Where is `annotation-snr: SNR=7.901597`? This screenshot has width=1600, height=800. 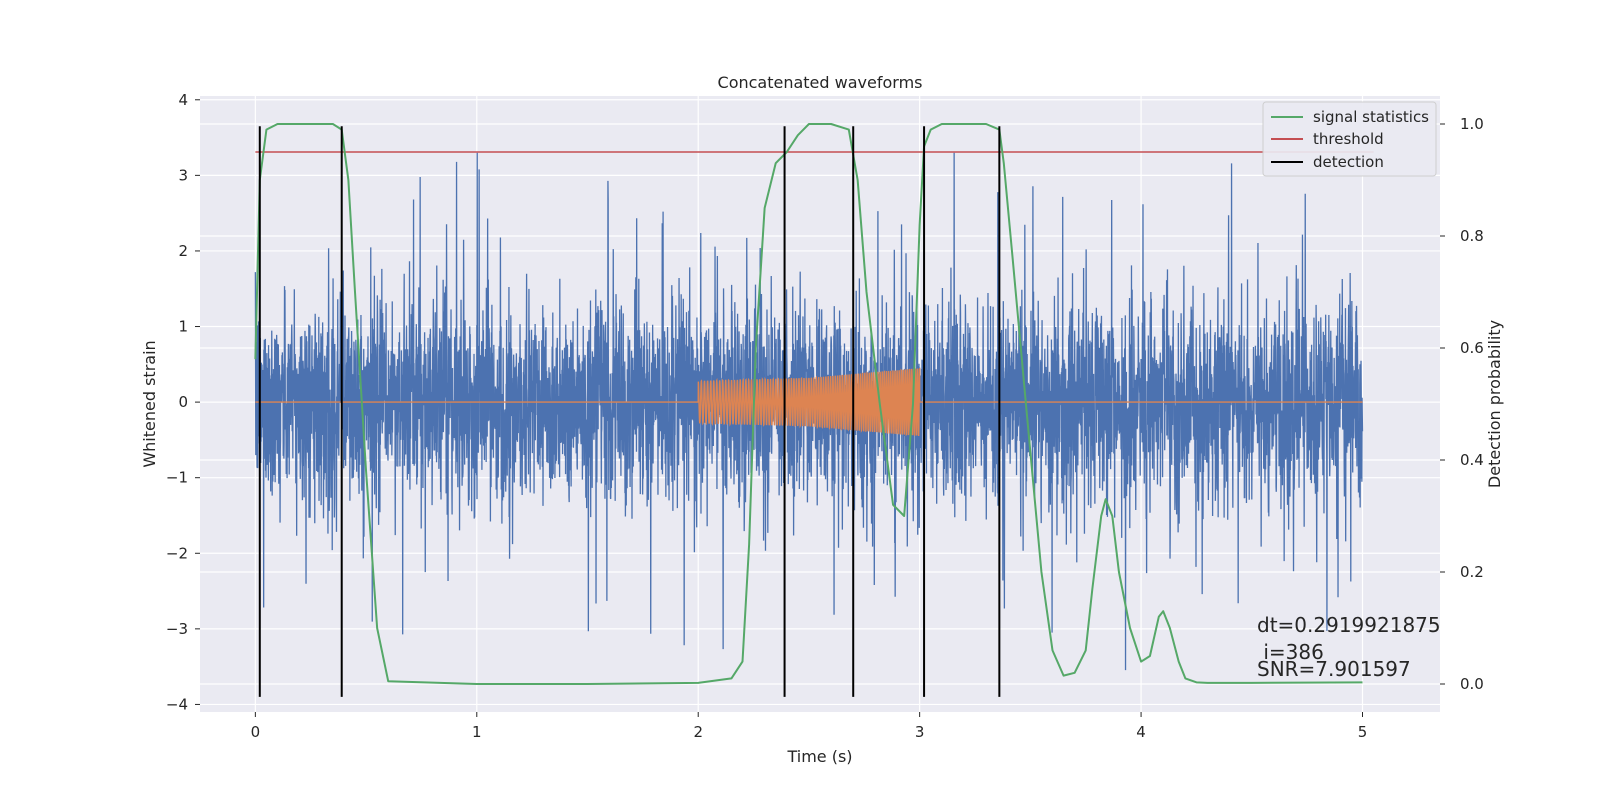 annotation-snr: SNR=7.901597 is located at coordinates (1334, 669).